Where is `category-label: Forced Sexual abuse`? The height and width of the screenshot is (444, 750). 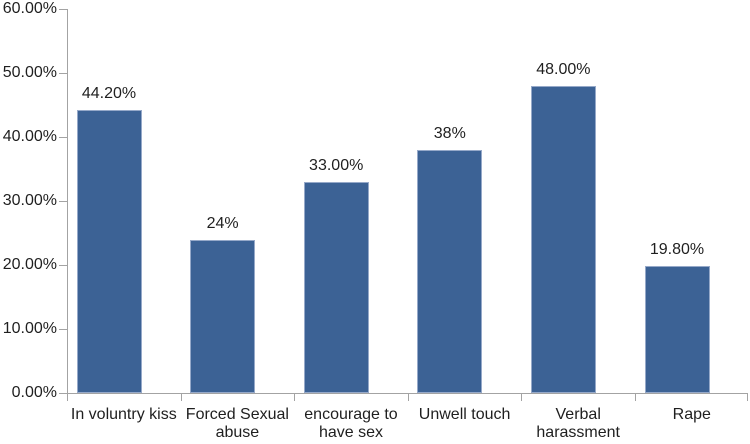
category-label: Forced Sexual abuse is located at coordinates (238, 424).